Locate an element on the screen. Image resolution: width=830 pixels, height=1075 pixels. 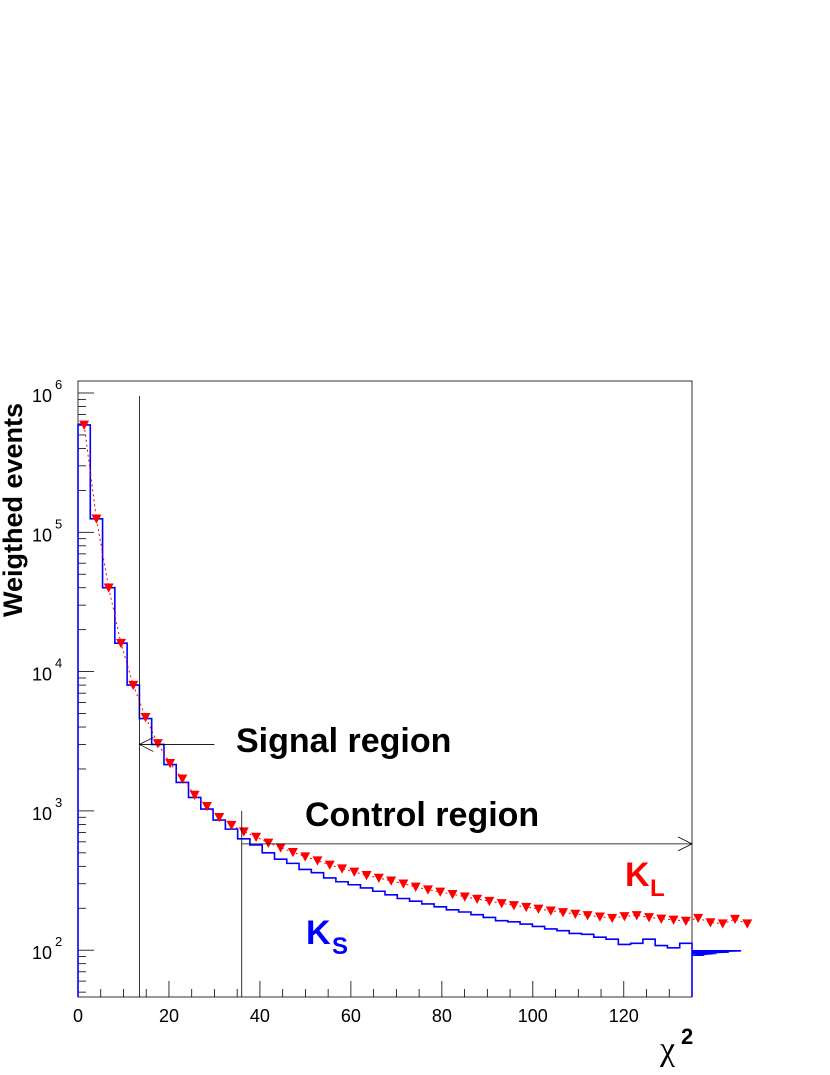
x-axis-label-sup: 2 is located at coordinates (687, 1036).